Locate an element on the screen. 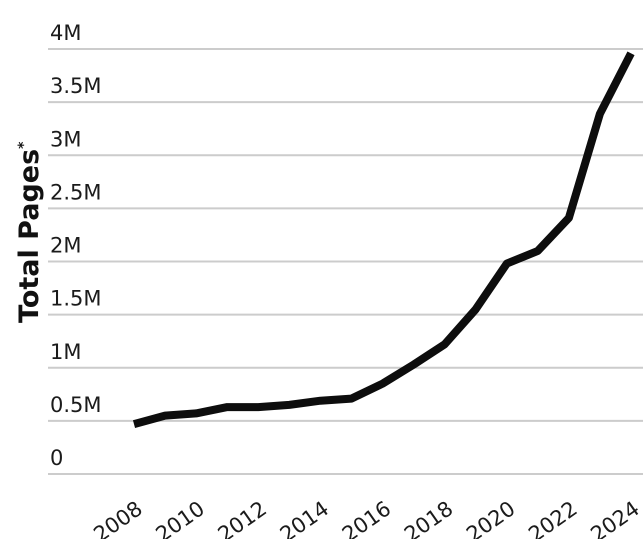 This screenshot has height=539, width=643. x-tick-label: 2016 is located at coordinates (367, 517).